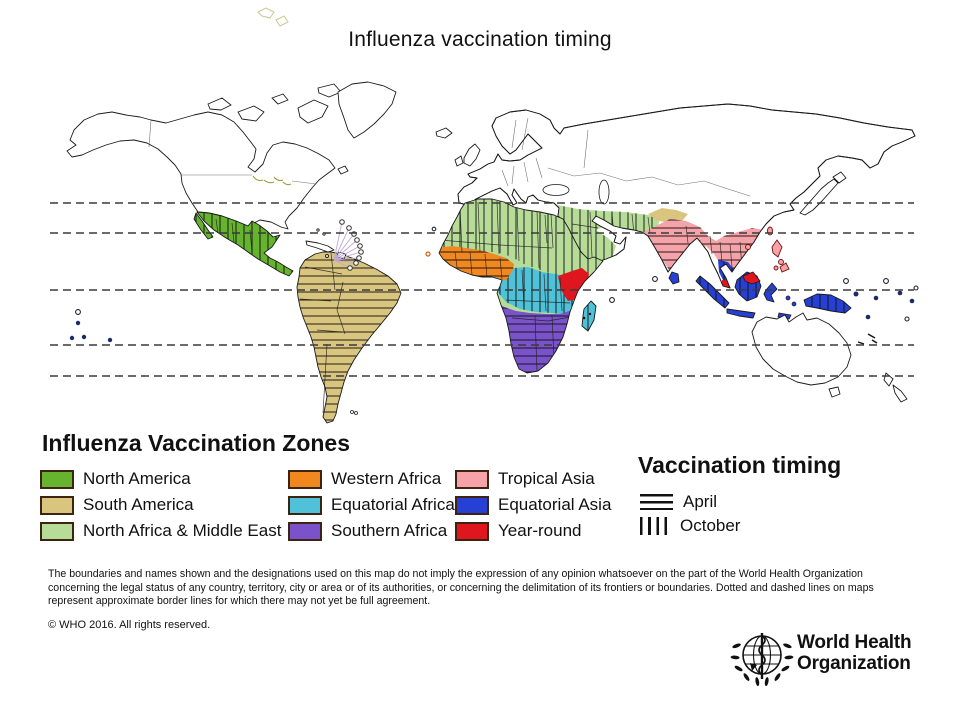 Image resolution: width=960 pixels, height=720 pixels. I want to click on map-region-caribbean, so click(334, 245).